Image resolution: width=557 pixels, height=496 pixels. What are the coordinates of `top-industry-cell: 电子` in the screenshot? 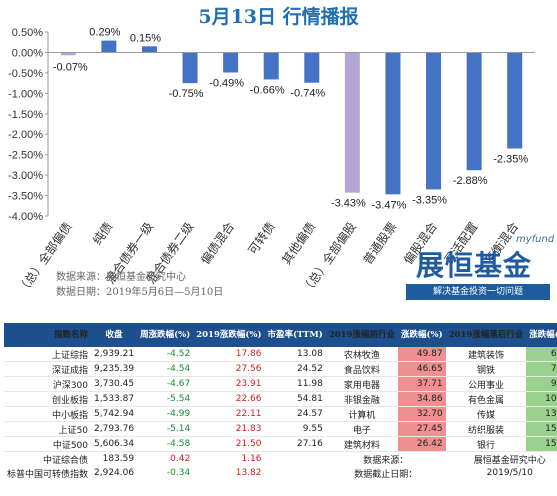 It's located at (361, 429).